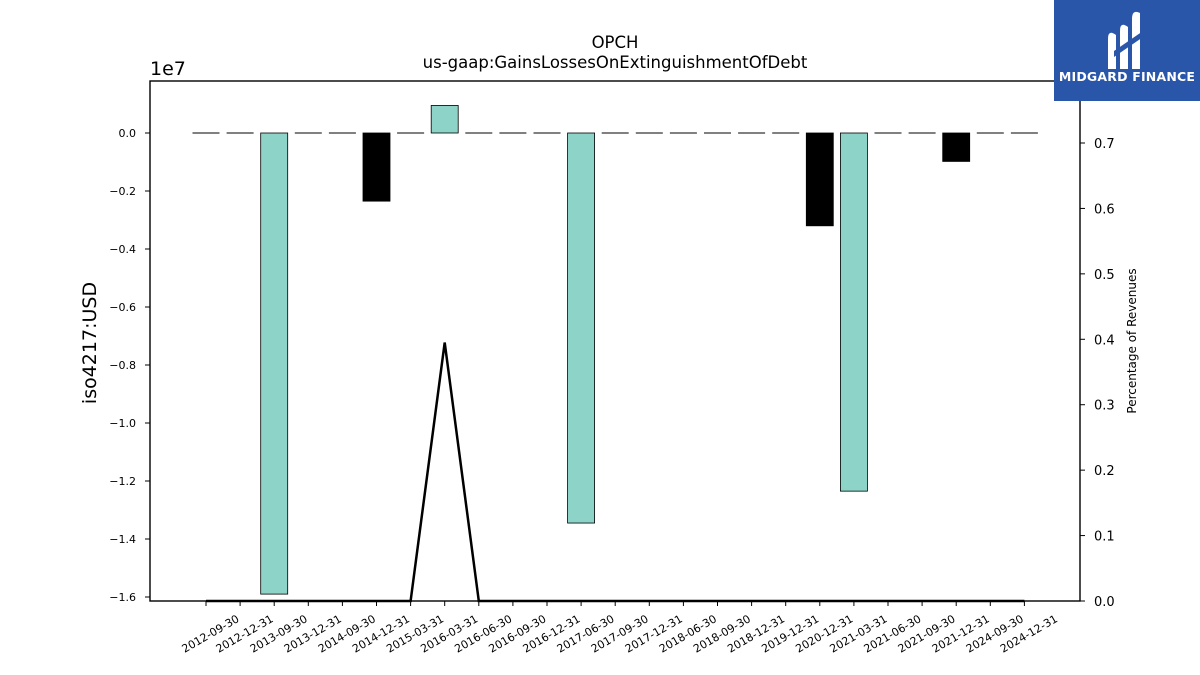  Describe the element at coordinates (1104, 209) in the screenshot. I see `y2-tick-label: 0.6` at that location.